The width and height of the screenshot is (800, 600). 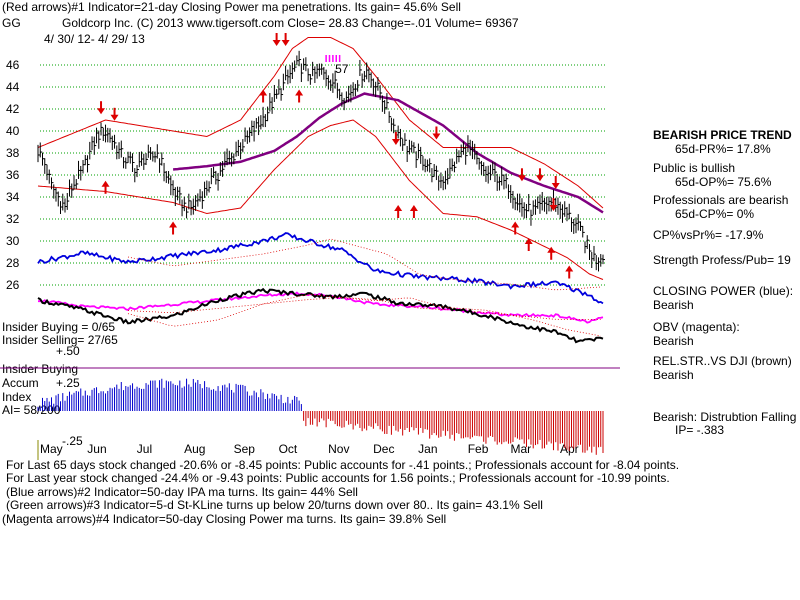 What do you see at coordinates (478, 449) in the screenshot?
I see `x-tick-label: Feb` at bounding box center [478, 449].